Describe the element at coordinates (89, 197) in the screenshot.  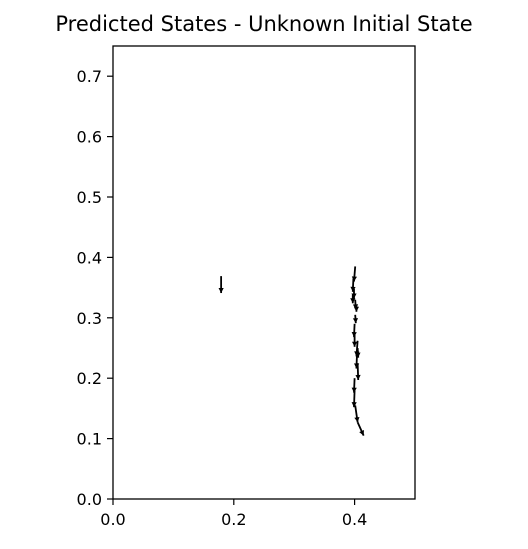
I see `y-tick-label: 0.5` at that location.